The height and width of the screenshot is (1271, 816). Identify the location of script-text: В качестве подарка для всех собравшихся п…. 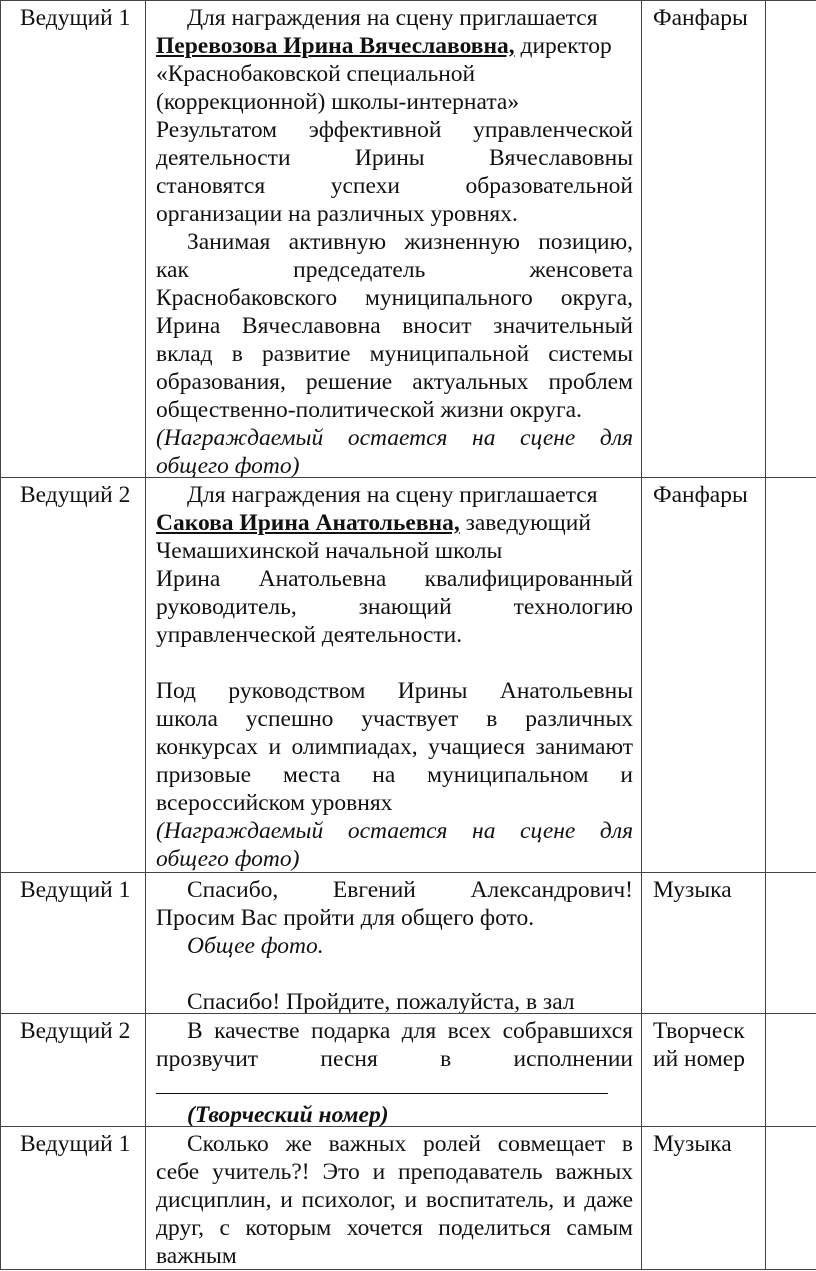
(394, 1073).